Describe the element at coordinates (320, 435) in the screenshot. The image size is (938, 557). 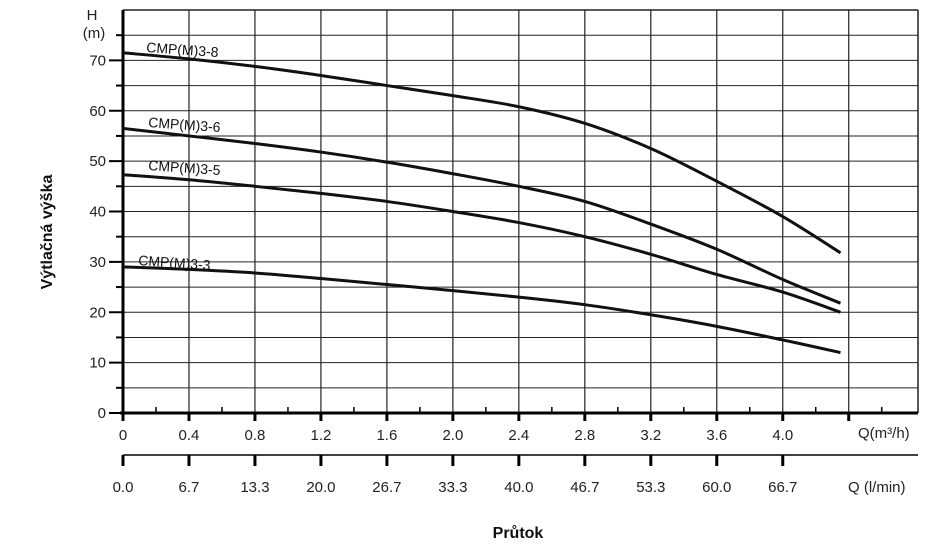
I see `x-tick-label: 1.2` at that location.